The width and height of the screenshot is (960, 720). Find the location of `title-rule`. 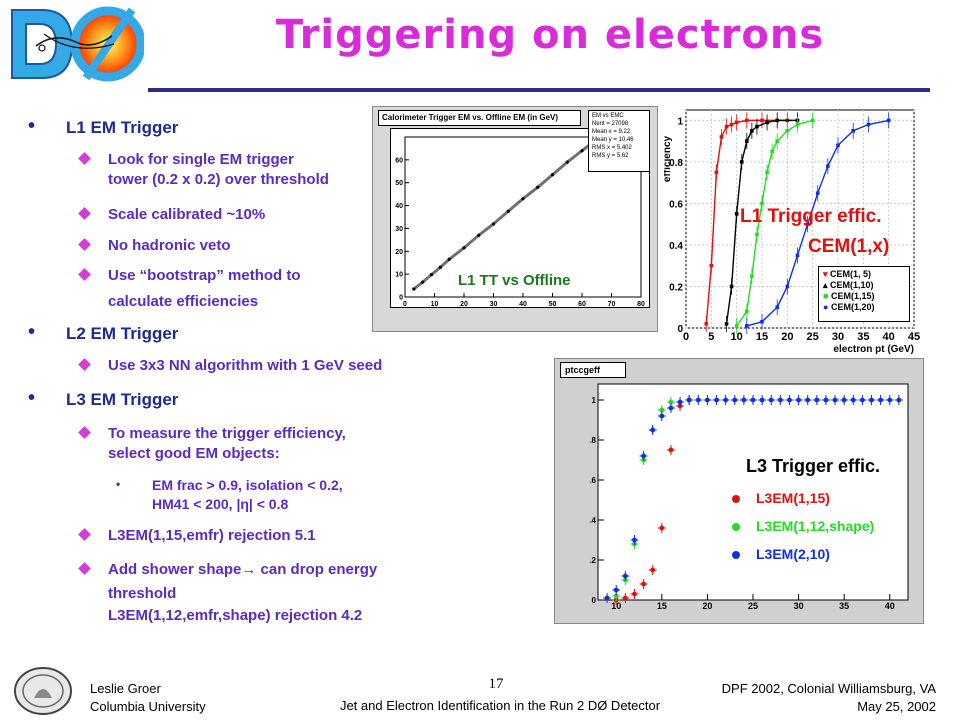

title-rule is located at coordinates (539, 90).